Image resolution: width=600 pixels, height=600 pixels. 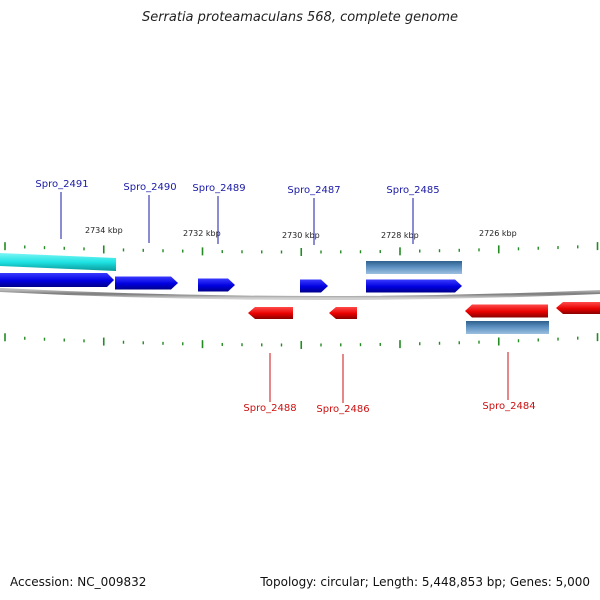 What do you see at coordinates (104, 230) in the screenshot?
I see `kbp-label: 2734 kbp` at bounding box center [104, 230].